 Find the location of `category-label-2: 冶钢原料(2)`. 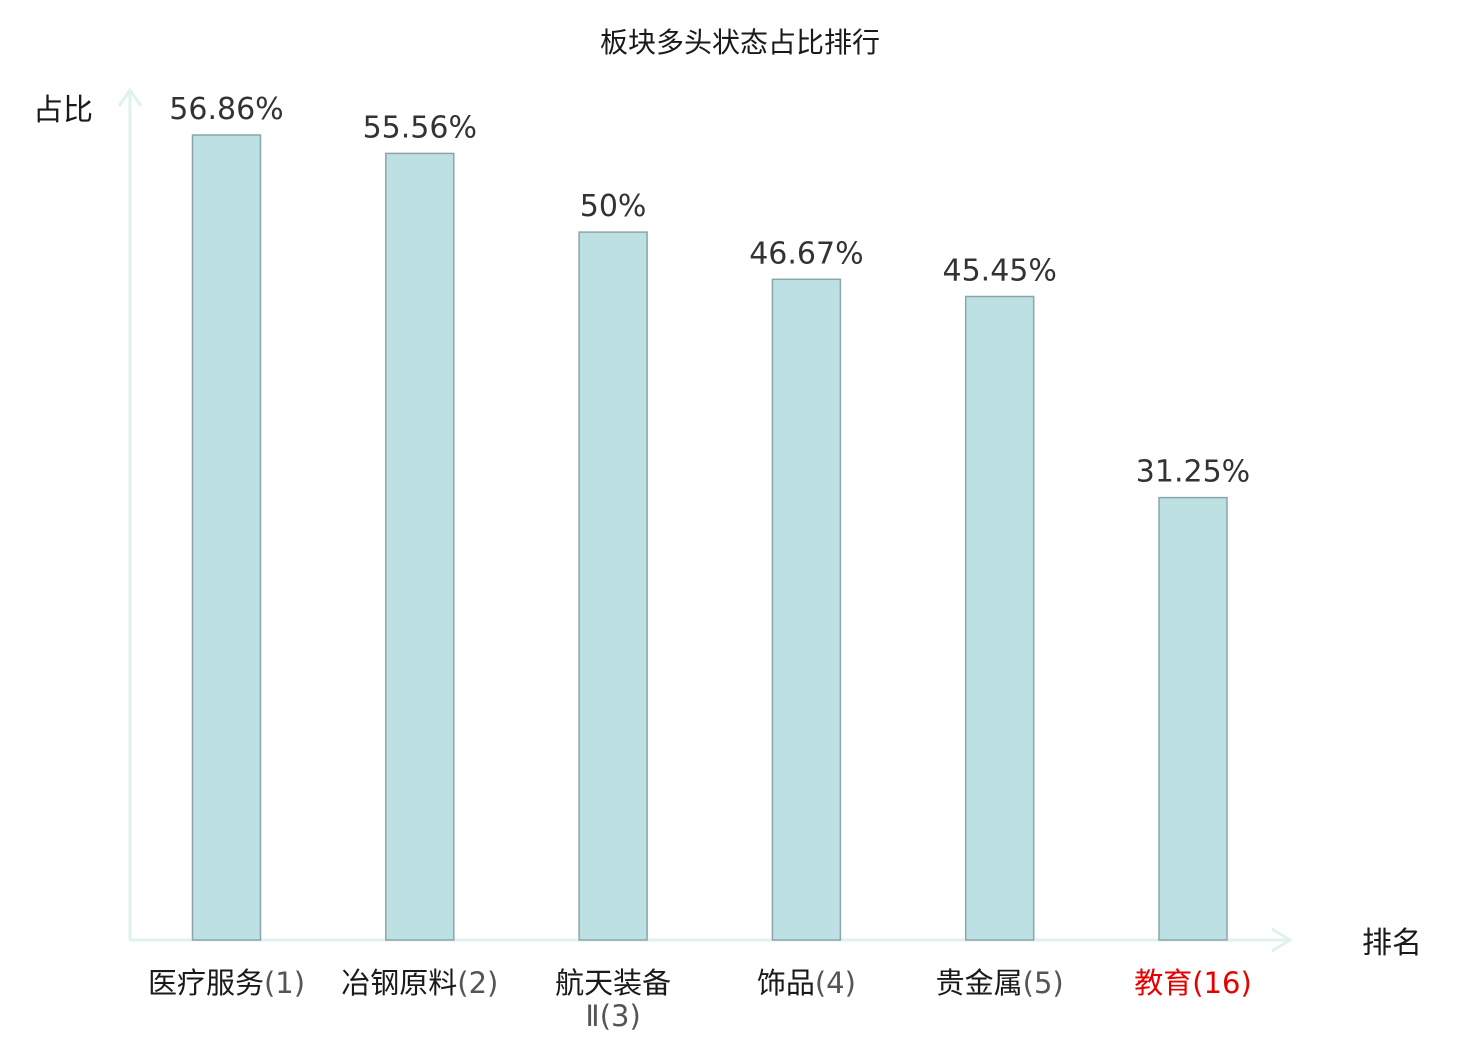

category-label-2: 冶钢原料(2) is located at coordinates (419, 983).